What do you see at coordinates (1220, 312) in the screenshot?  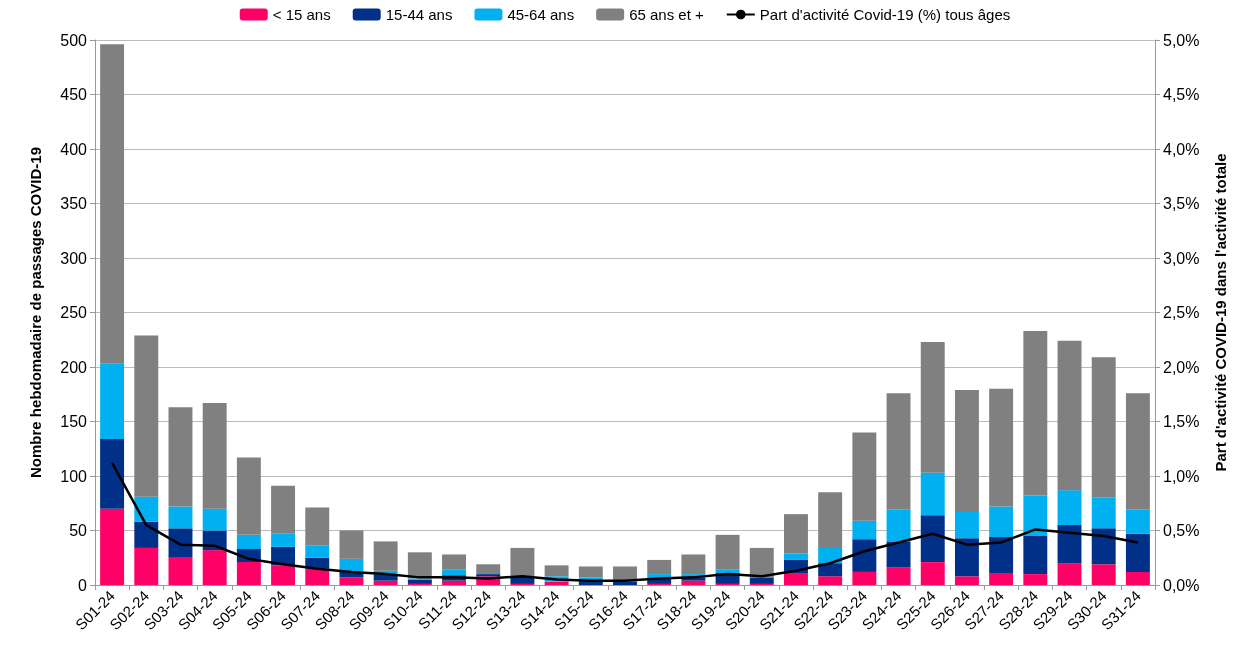 I see `y2-axis-title: Part d'activité COVID-19 dans l'activité totale` at bounding box center [1220, 312].